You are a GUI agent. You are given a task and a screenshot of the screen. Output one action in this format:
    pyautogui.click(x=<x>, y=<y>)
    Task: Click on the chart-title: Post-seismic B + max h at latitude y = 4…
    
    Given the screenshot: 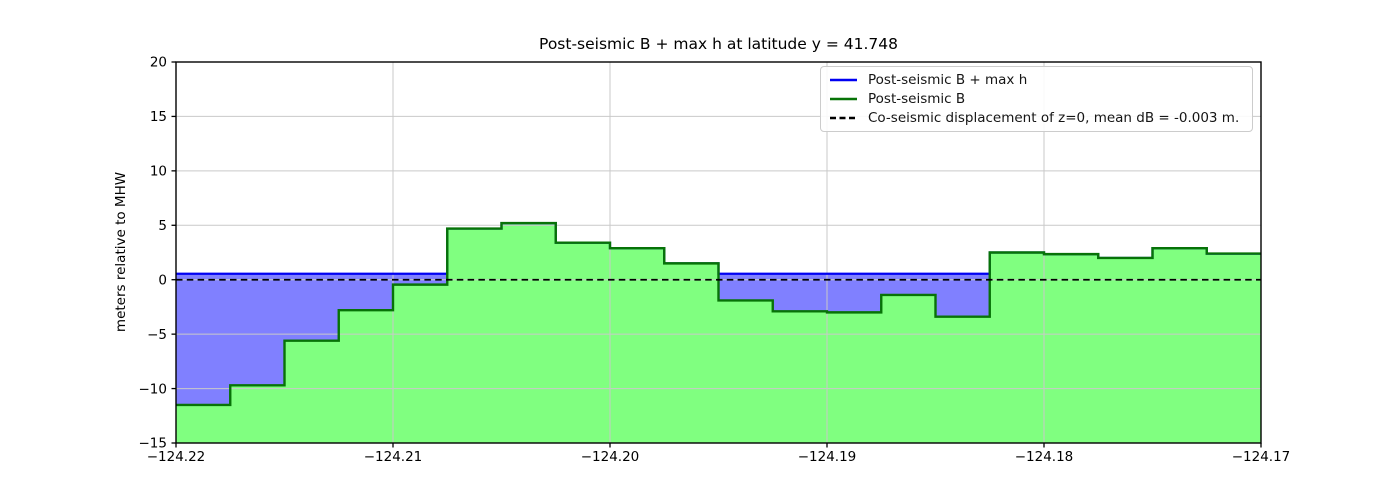 What is the action you would take?
    pyautogui.click(x=718, y=44)
    